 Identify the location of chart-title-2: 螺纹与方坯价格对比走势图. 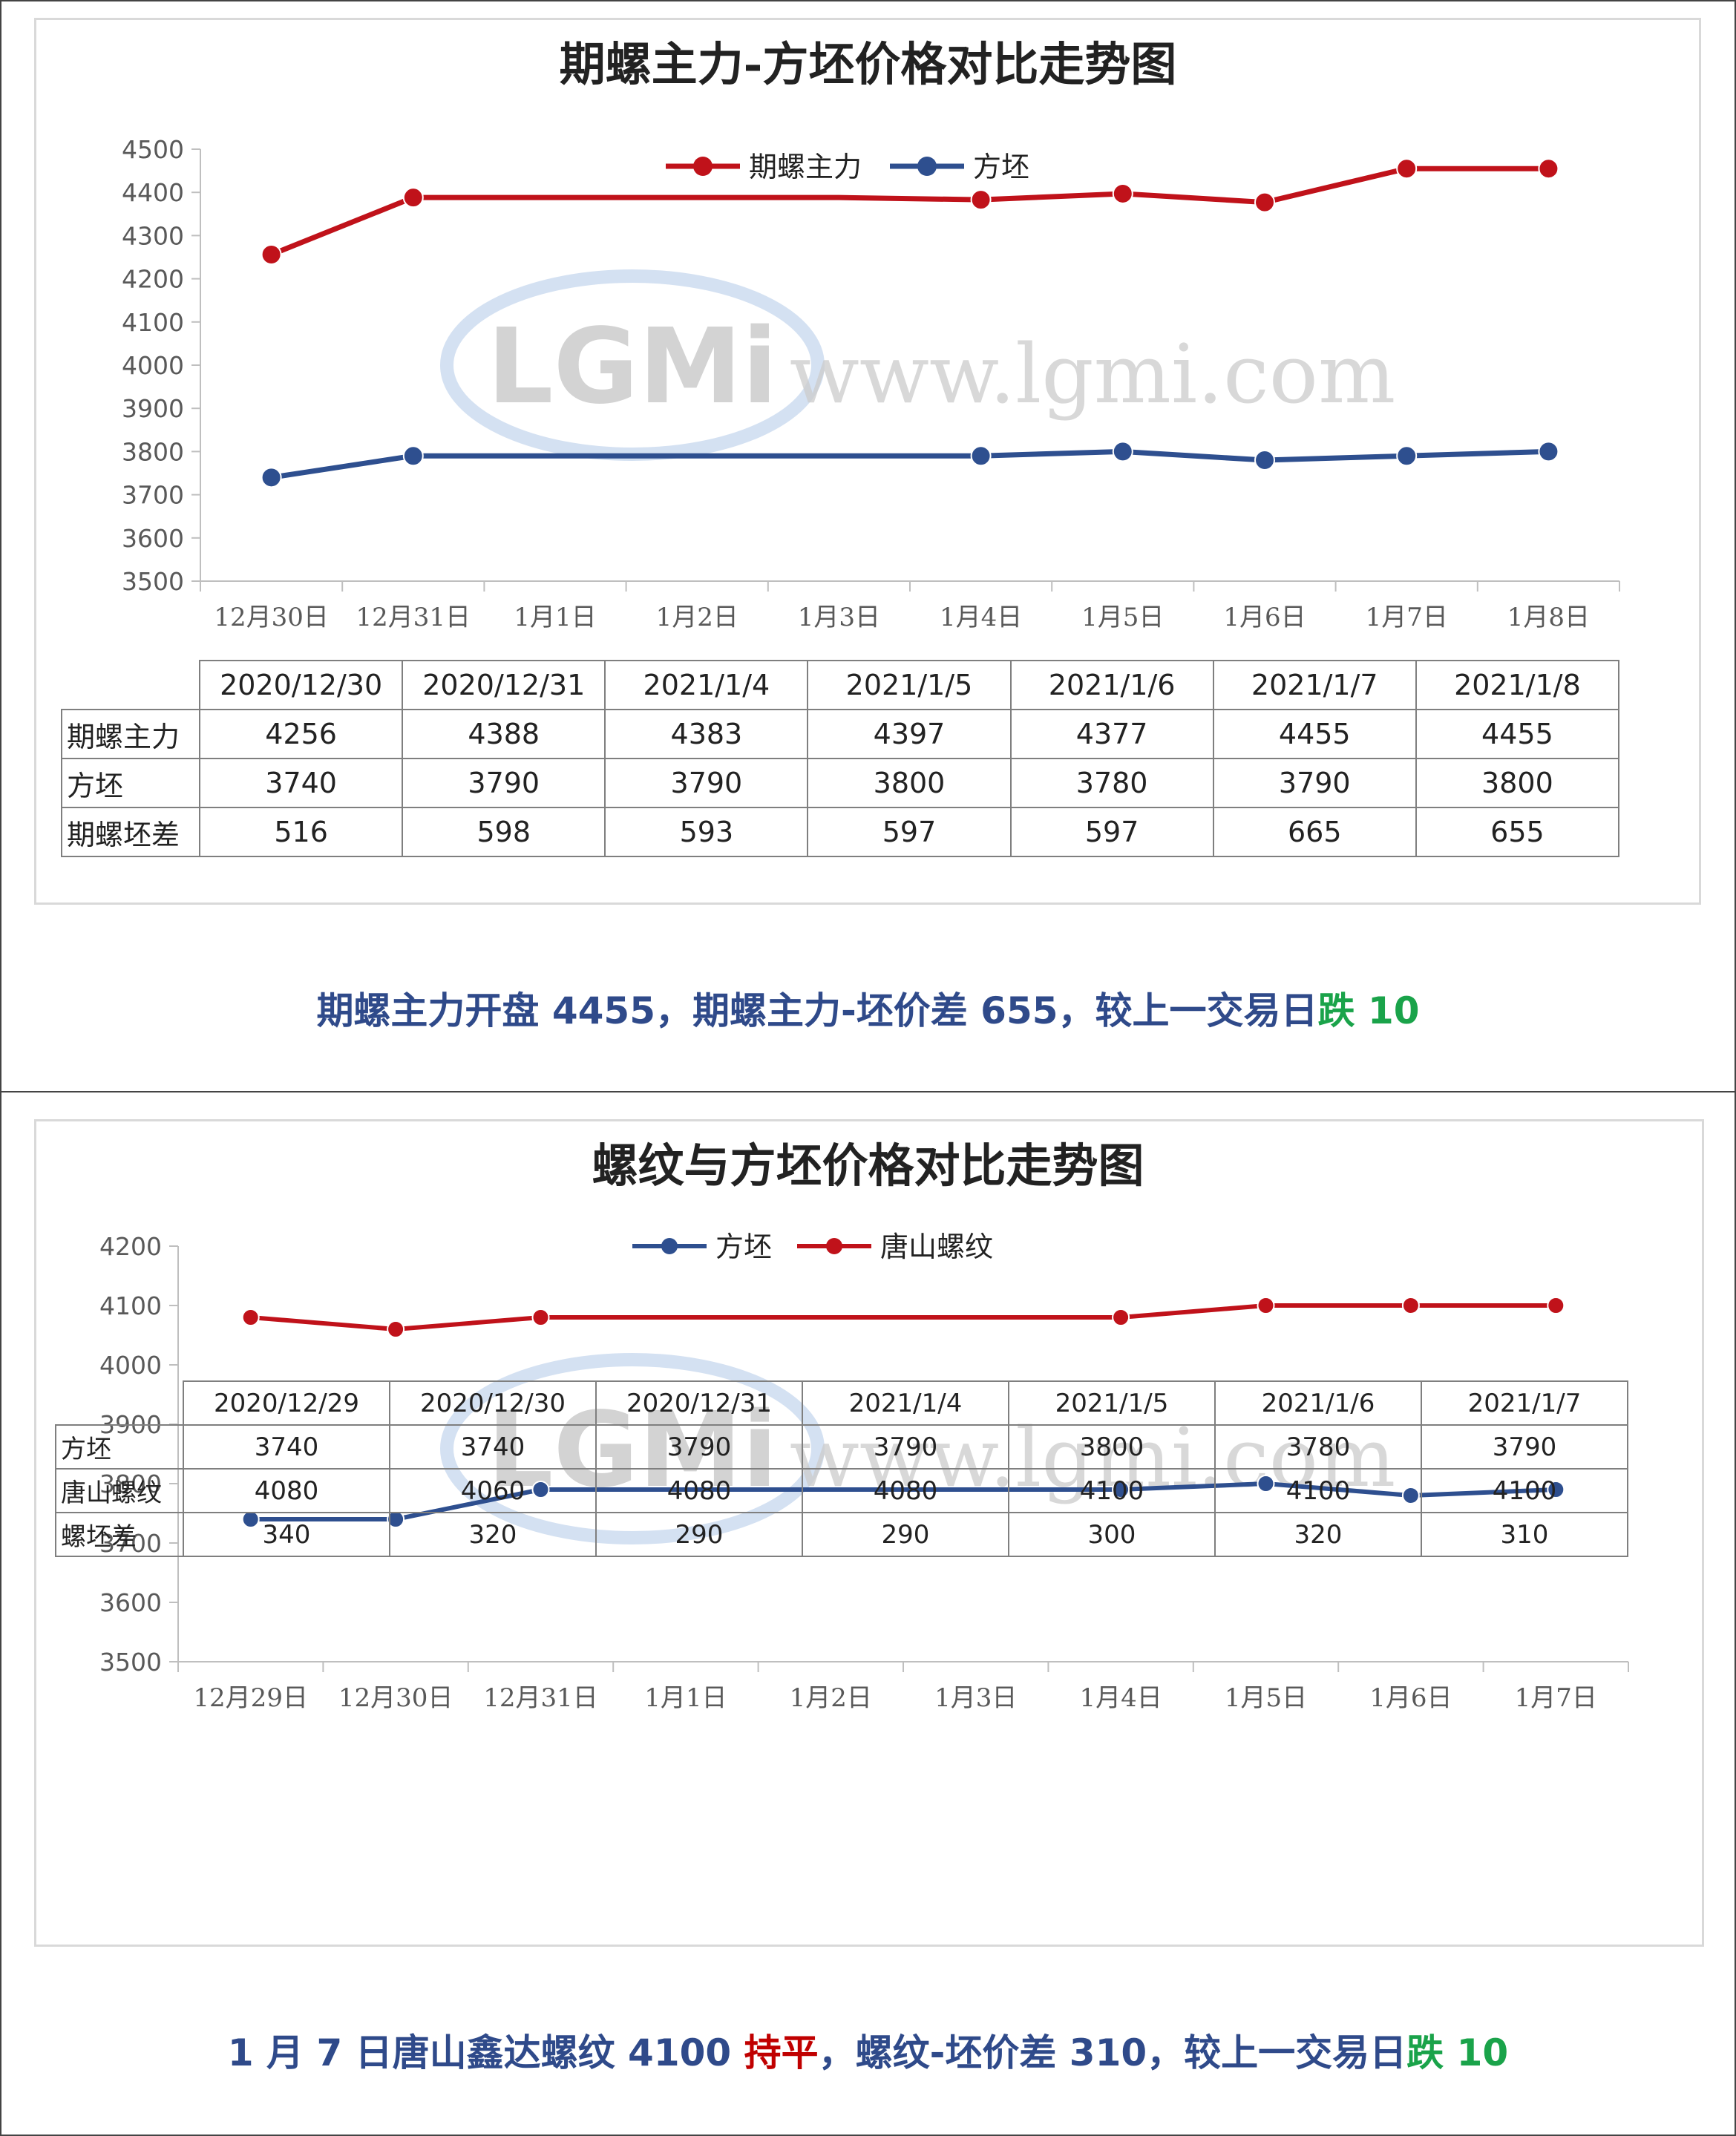
(868, 1166).